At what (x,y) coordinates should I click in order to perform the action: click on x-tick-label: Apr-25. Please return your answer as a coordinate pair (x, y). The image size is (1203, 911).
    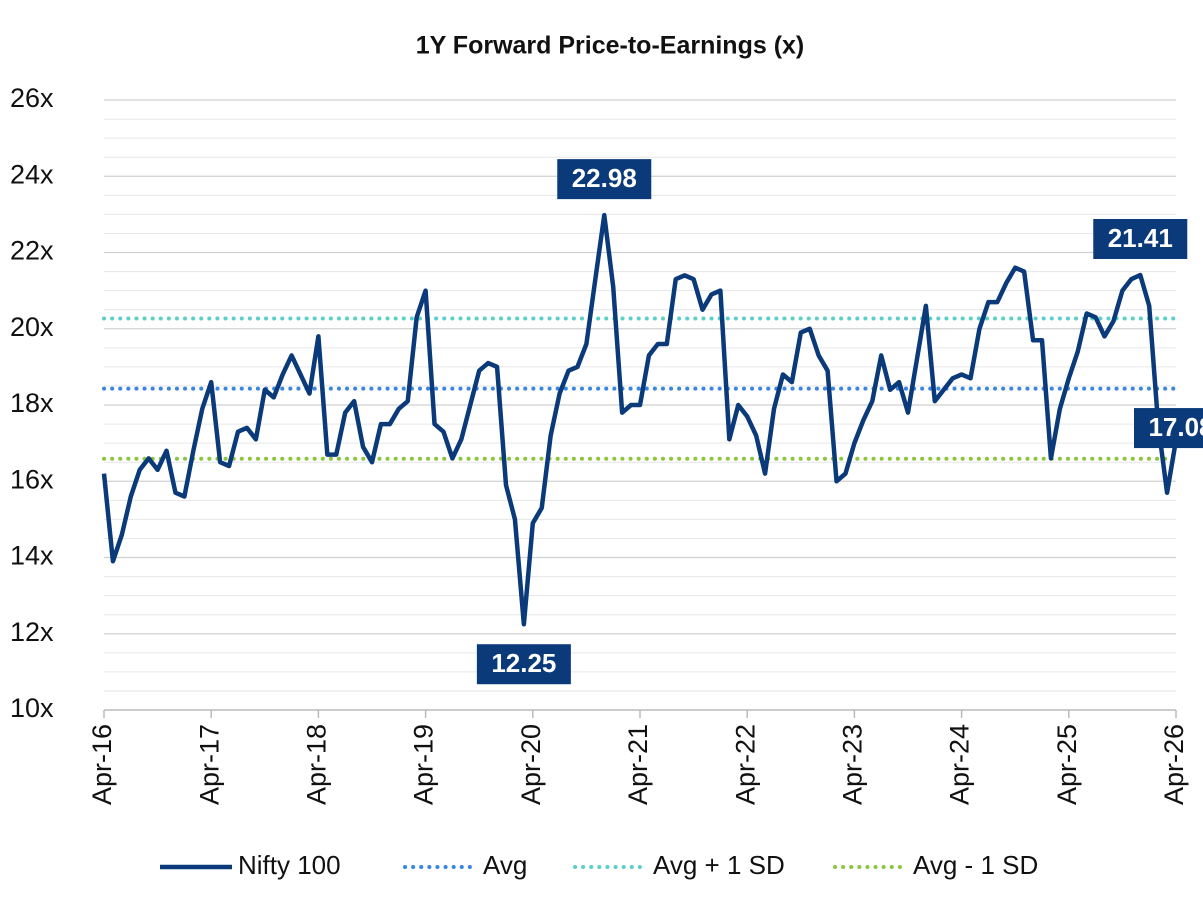
    Looking at the image, I should click on (1067, 764).